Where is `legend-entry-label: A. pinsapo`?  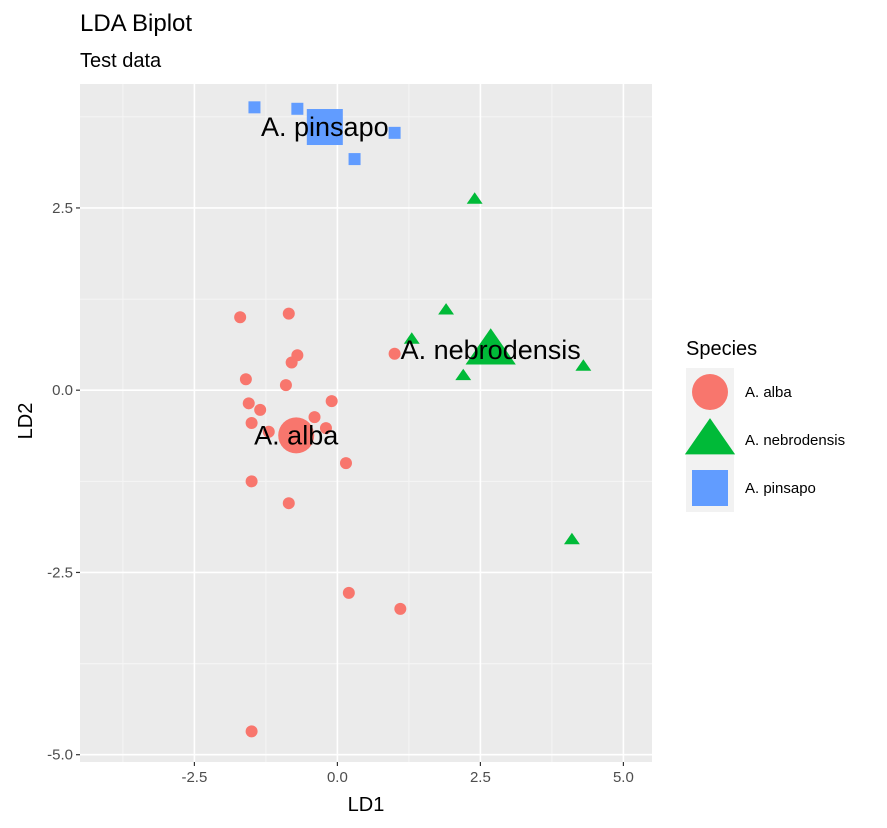
legend-entry-label: A. pinsapo is located at coordinates (780, 488).